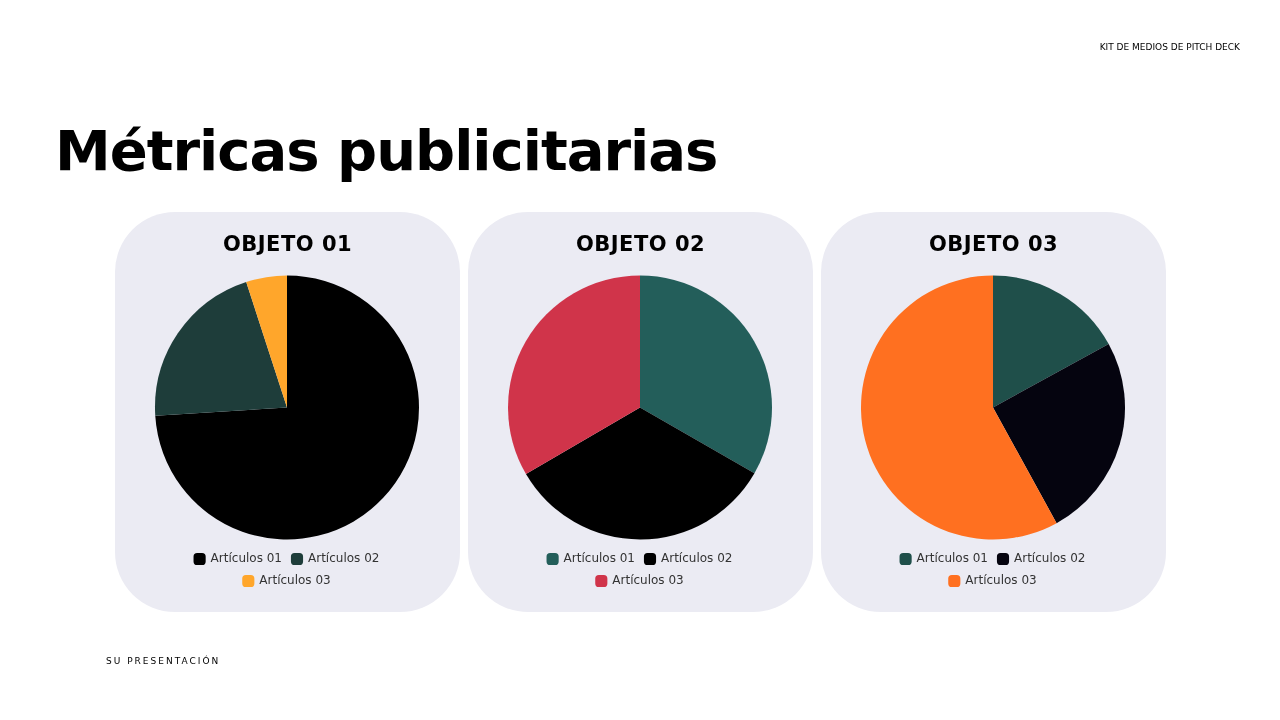  Describe the element at coordinates (993, 244) in the screenshot. I see `chart-title: OBJETO 03` at that location.